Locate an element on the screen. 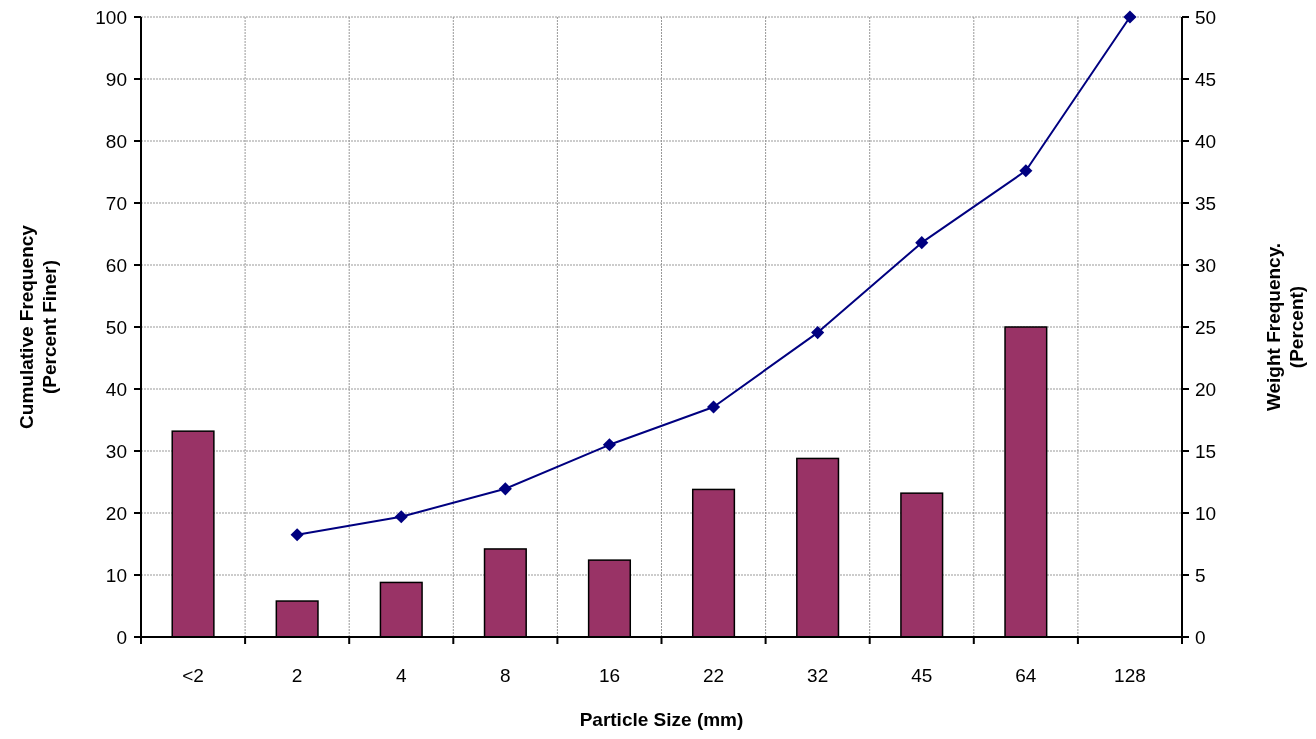 Image resolution: width=1316 pixels, height=739 pixels. x-tick-label: 32 is located at coordinates (818, 675).